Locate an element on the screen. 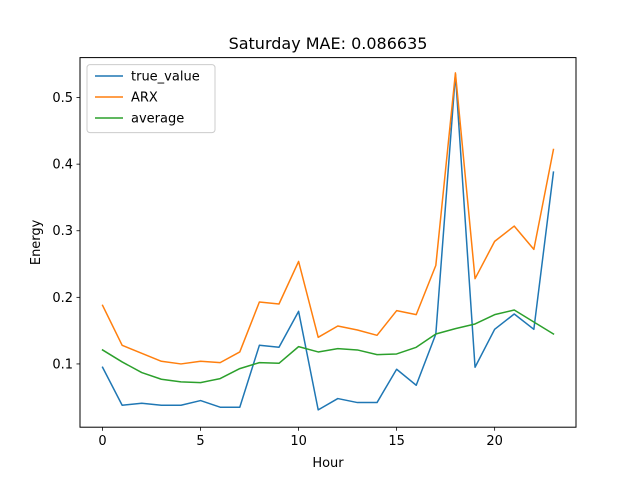  x-tick-label: 5 is located at coordinates (200, 441).